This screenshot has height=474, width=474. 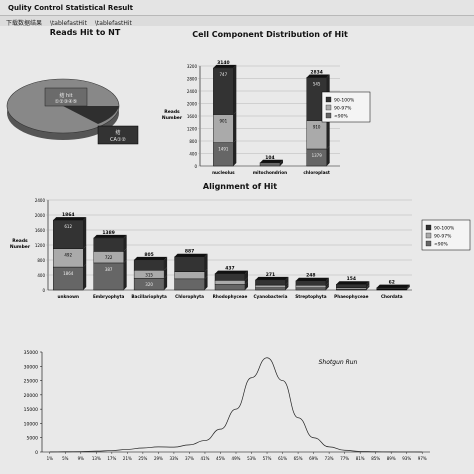 What do you see at coordinates (344, 458) in the screenshot?
I see `x-tick-label: 77%` at bounding box center [344, 458].